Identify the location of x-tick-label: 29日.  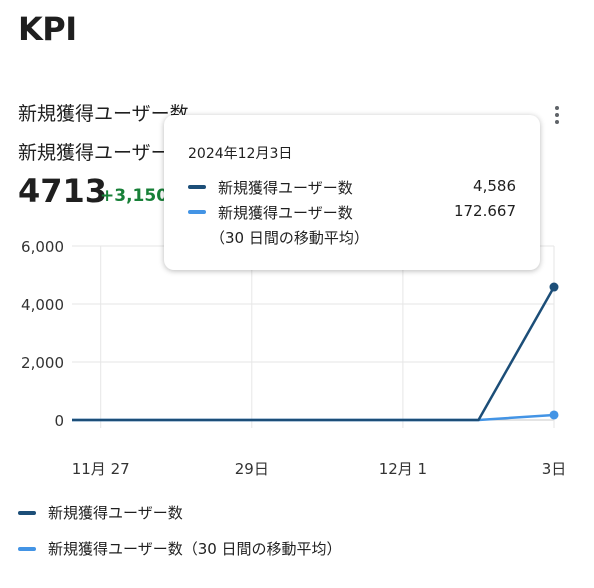
(252, 469).